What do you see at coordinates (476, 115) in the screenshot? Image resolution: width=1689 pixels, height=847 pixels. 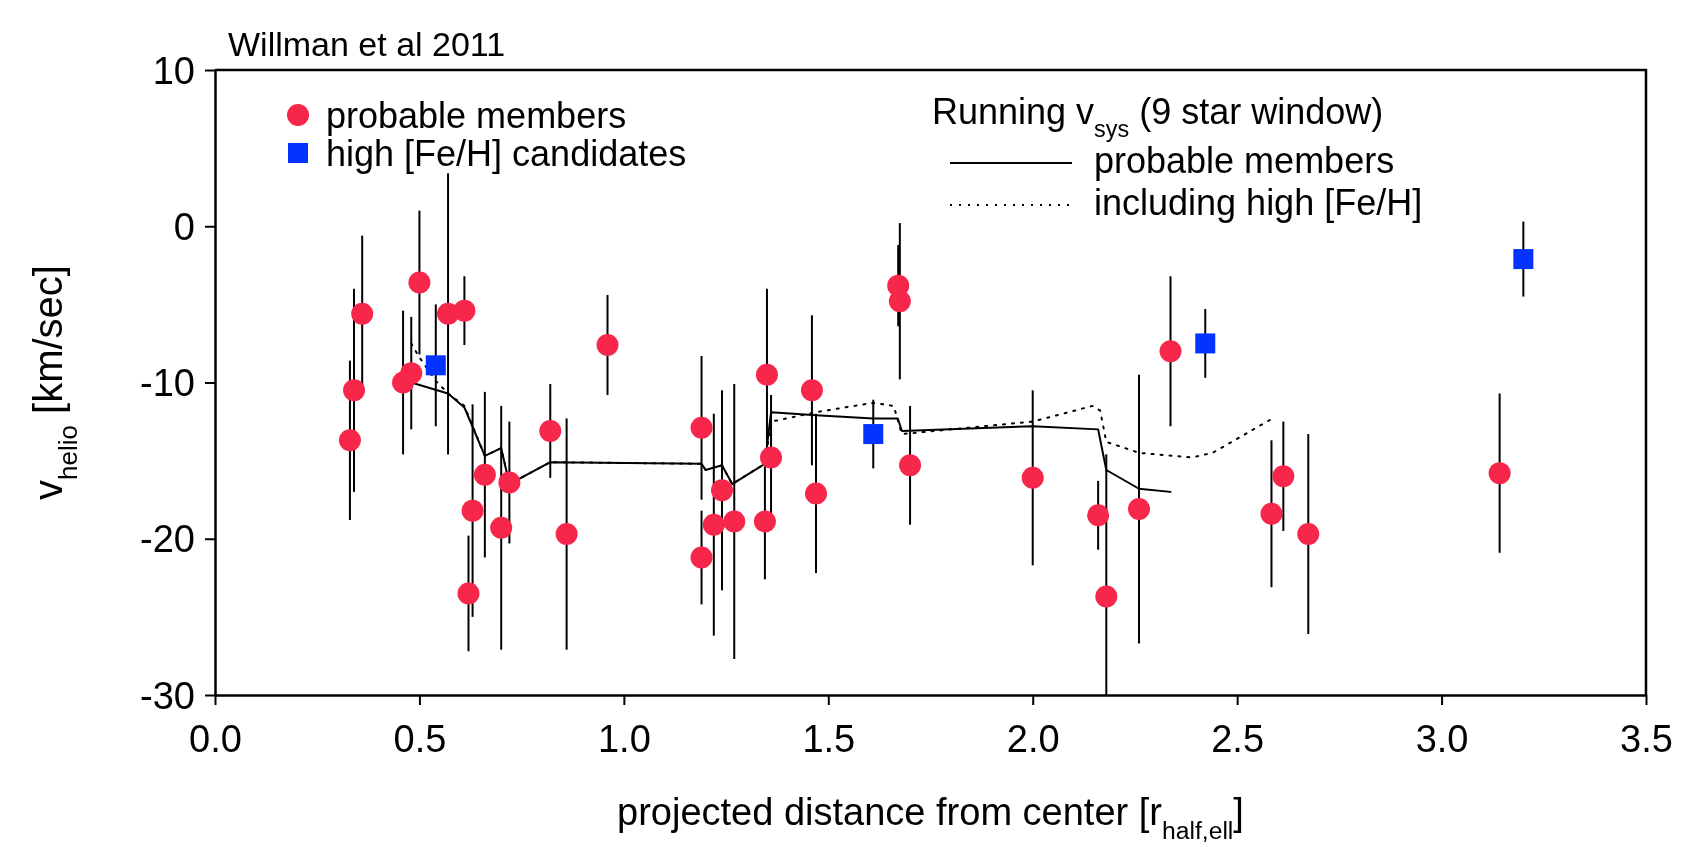 I see `legend-label: probable members` at bounding box center [476, 115].